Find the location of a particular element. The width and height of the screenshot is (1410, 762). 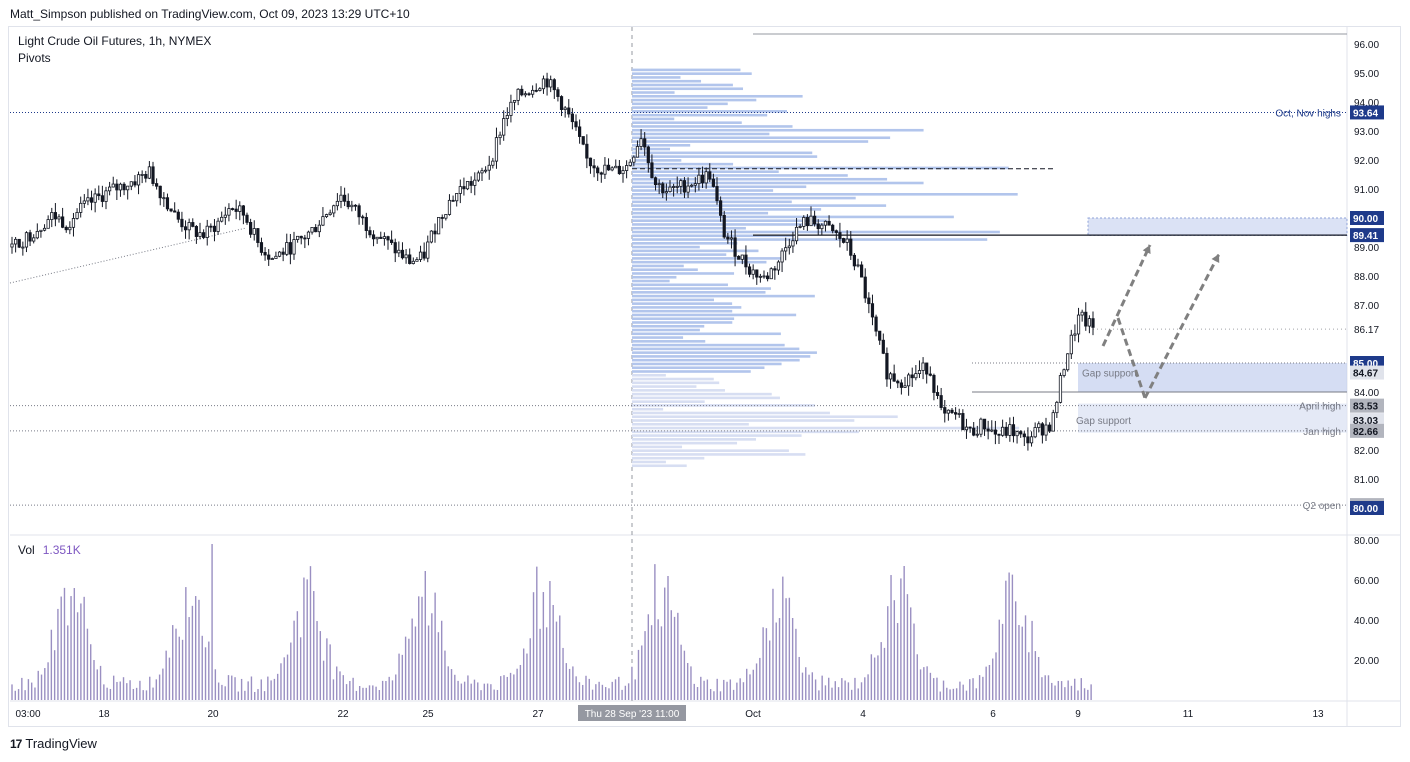

volume-title: Vol 1.351K is located at coordinates (49, 550).